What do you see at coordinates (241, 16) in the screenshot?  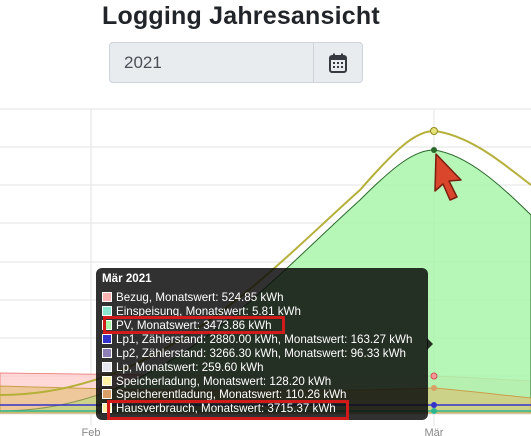 I see `page-title: Logging Jahresansicht` at bounding box center [241, 16].